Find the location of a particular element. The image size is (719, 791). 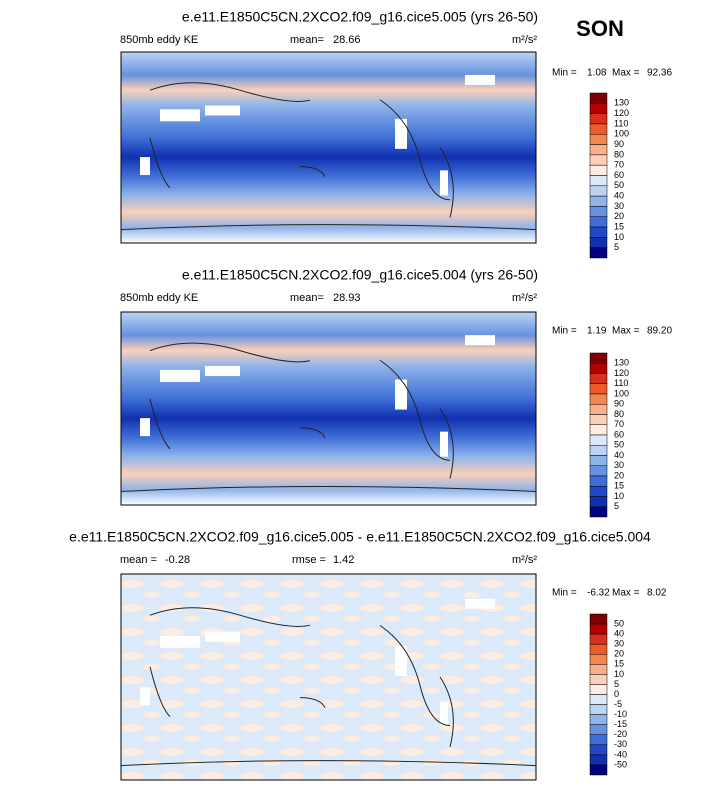

stat-value: 28.66 is located at coordinates (347, 40).